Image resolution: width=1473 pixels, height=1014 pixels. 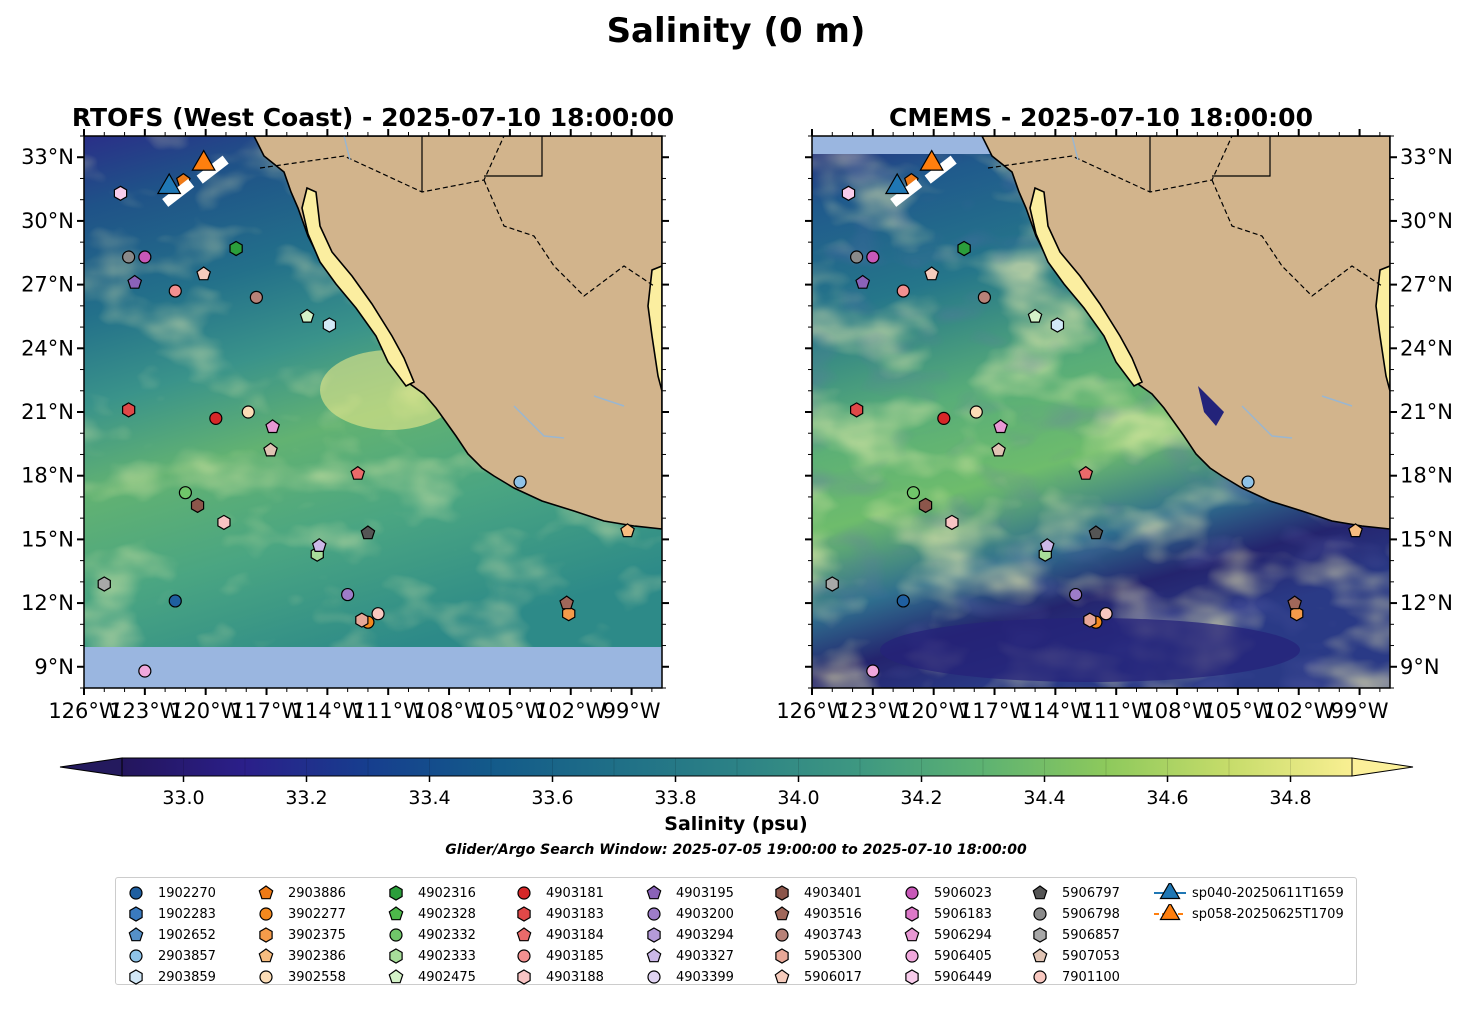 What do you see at coordinates (426, 956) in the screenshot?
I see `legend-item: 4902333` at bounding box center [426, 956].